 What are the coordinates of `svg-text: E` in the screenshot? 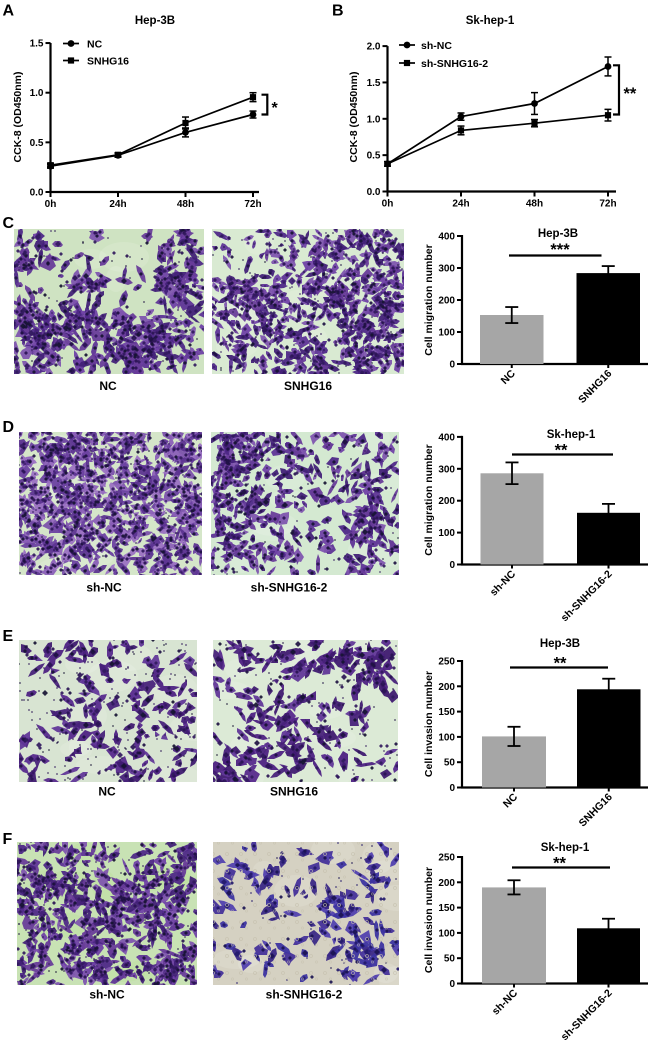 It's located at (8, 636).